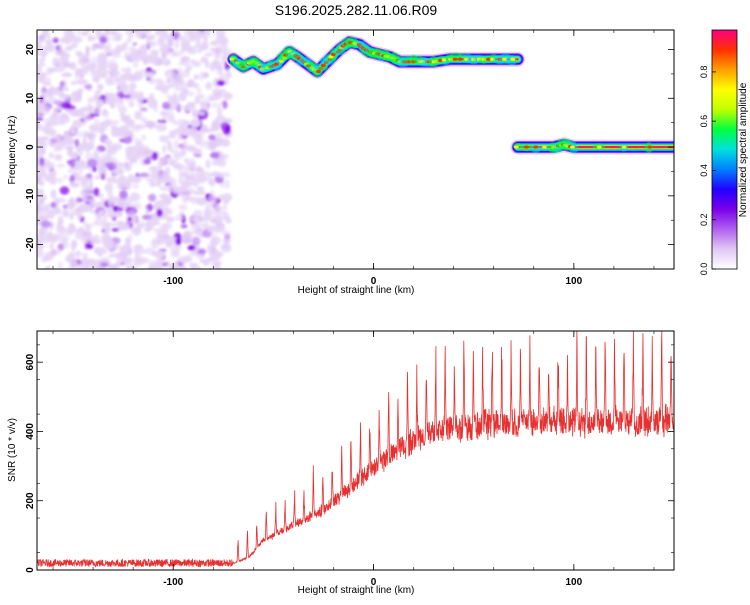 This screenshot has height=605, width=750. Describe the element at coordinates (173, 582) in the screenshot. I see `snr-x-tick-label: -100` at that location.